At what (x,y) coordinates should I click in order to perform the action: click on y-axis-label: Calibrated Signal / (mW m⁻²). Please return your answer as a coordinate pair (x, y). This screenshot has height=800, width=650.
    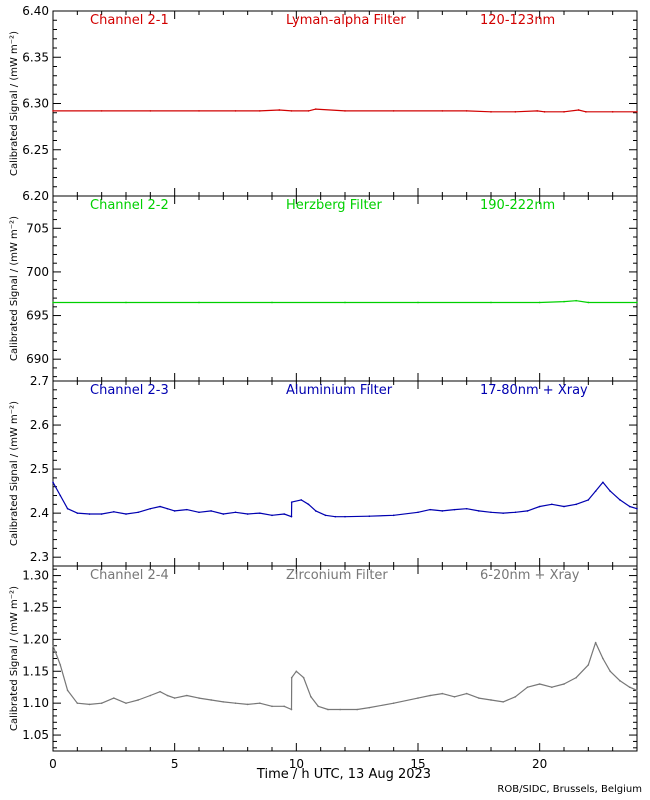
    Looking at the image, I should click on (14, 288).